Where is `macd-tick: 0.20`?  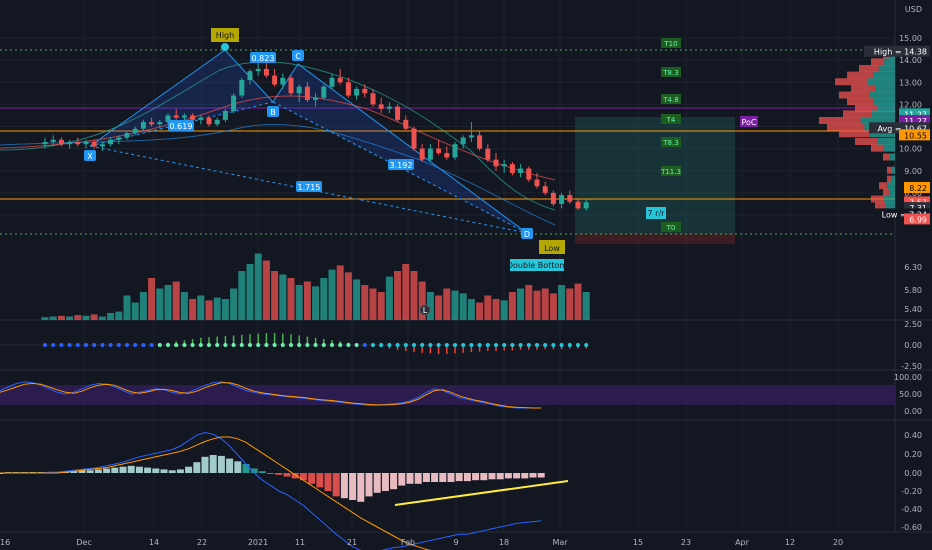 macd-tick: 0.20 is located at coordinates (913, 454).